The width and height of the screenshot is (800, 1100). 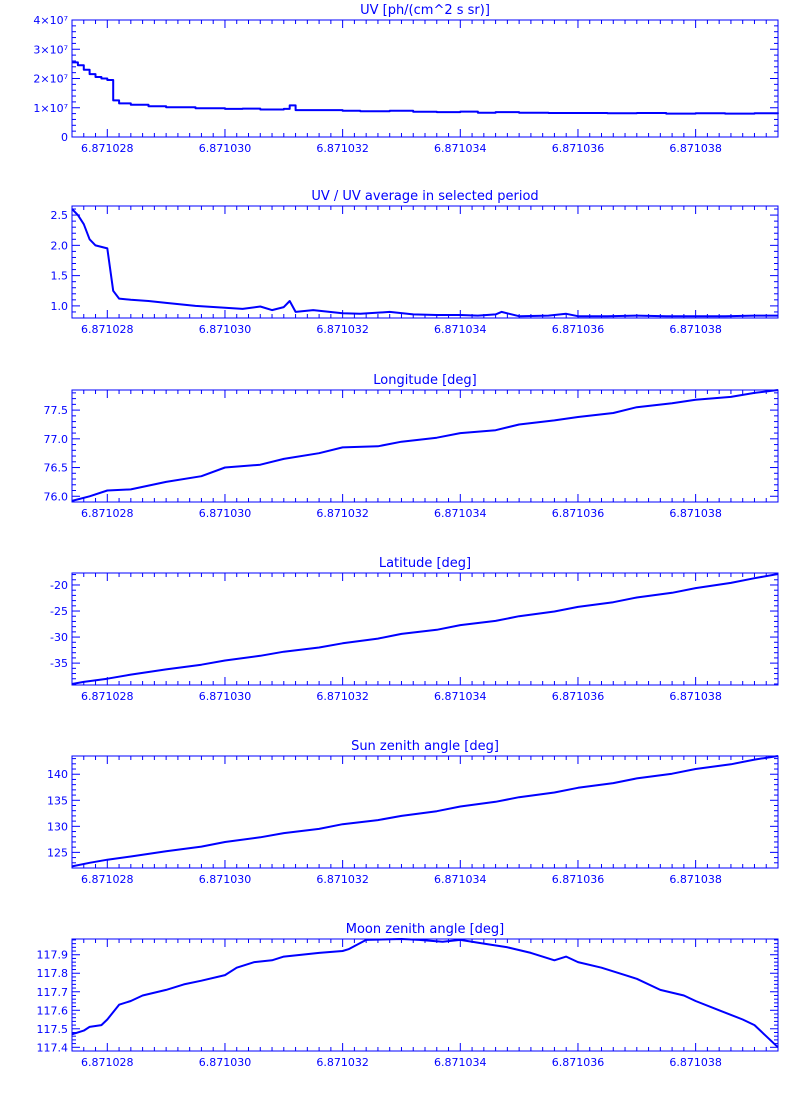 What do you see at coordinates (59, 663) in the screenshot?
I see `y-tick-label: -35` at bounding box center [59, 663].